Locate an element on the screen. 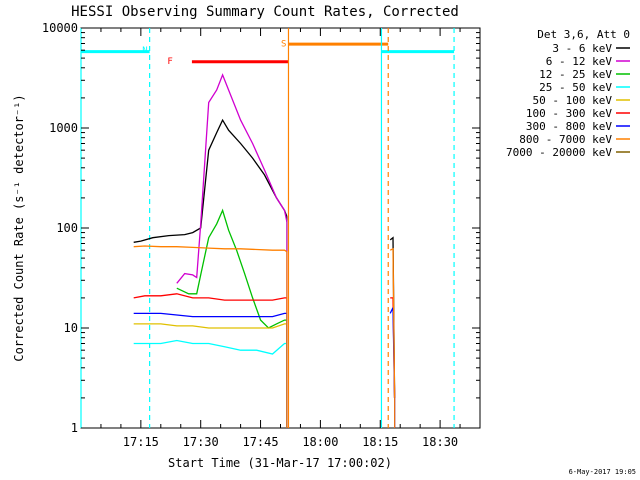  y-tick-label: 1000 is located at coordinates (63, 128).